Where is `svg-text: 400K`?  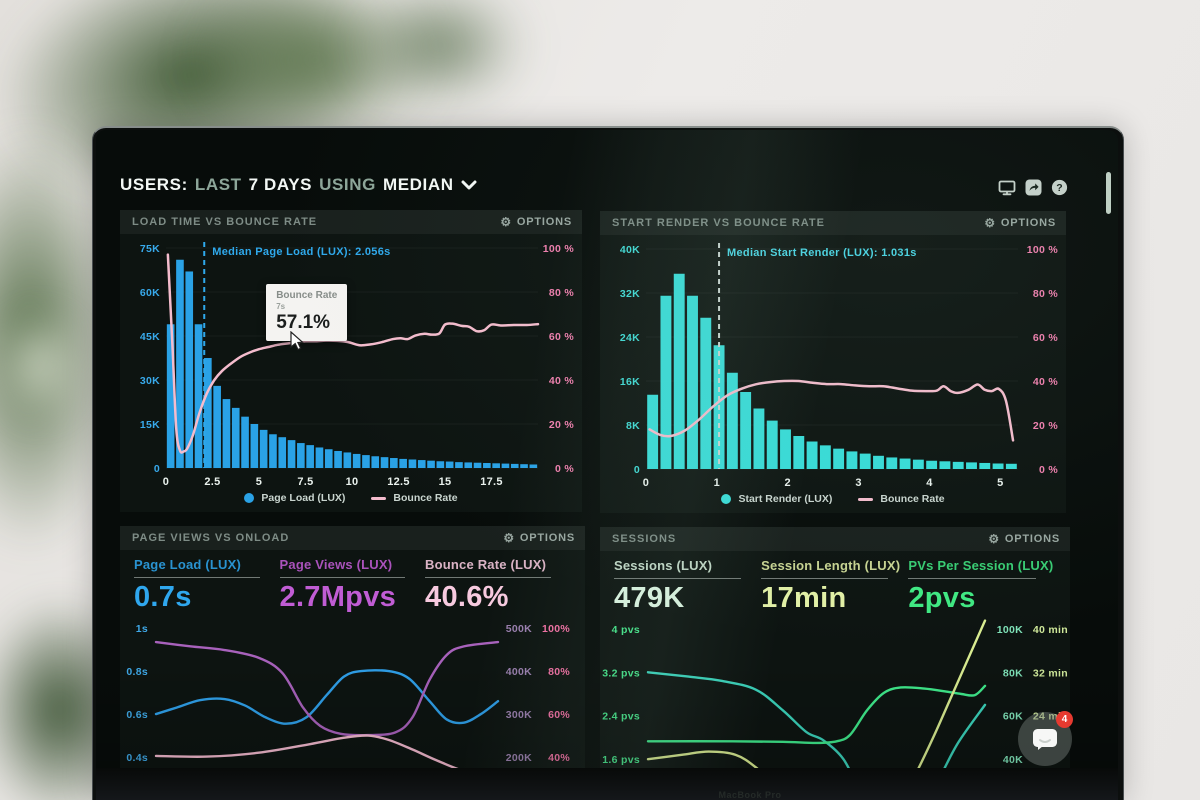
svg-text: 400K is located at coordinates (519, 672).